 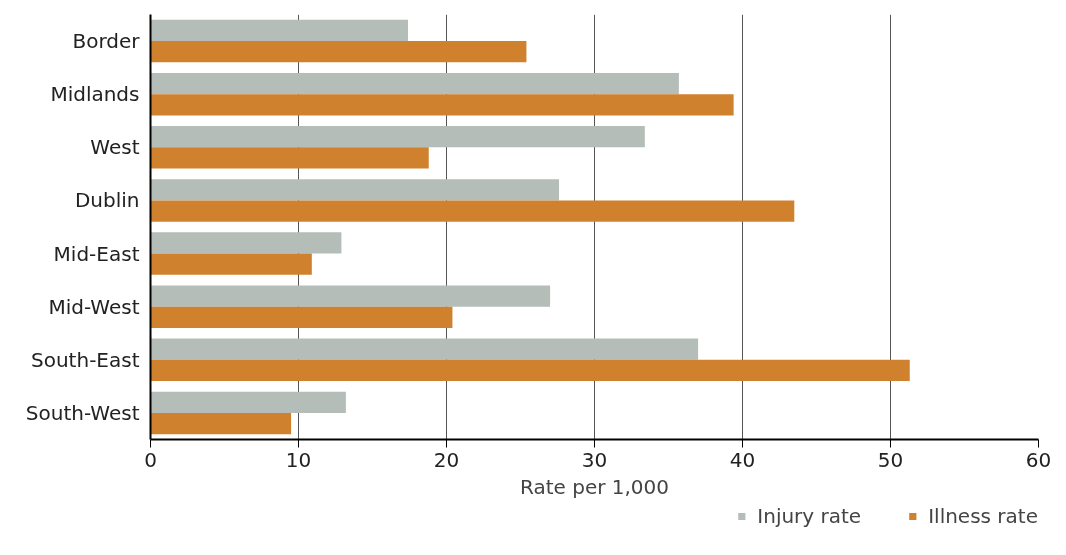 I want to click on x-tick-label: 30, so click(x=594, y=459).